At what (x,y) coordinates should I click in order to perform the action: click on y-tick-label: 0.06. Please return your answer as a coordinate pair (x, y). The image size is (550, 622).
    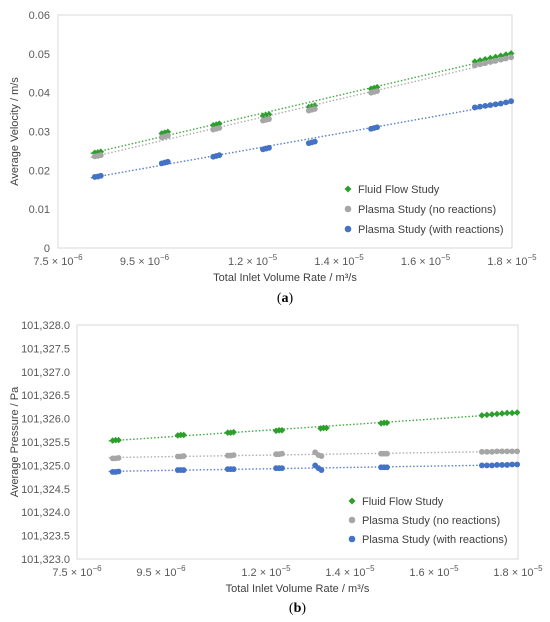
    Looking at the image, I should click on (39, 16).